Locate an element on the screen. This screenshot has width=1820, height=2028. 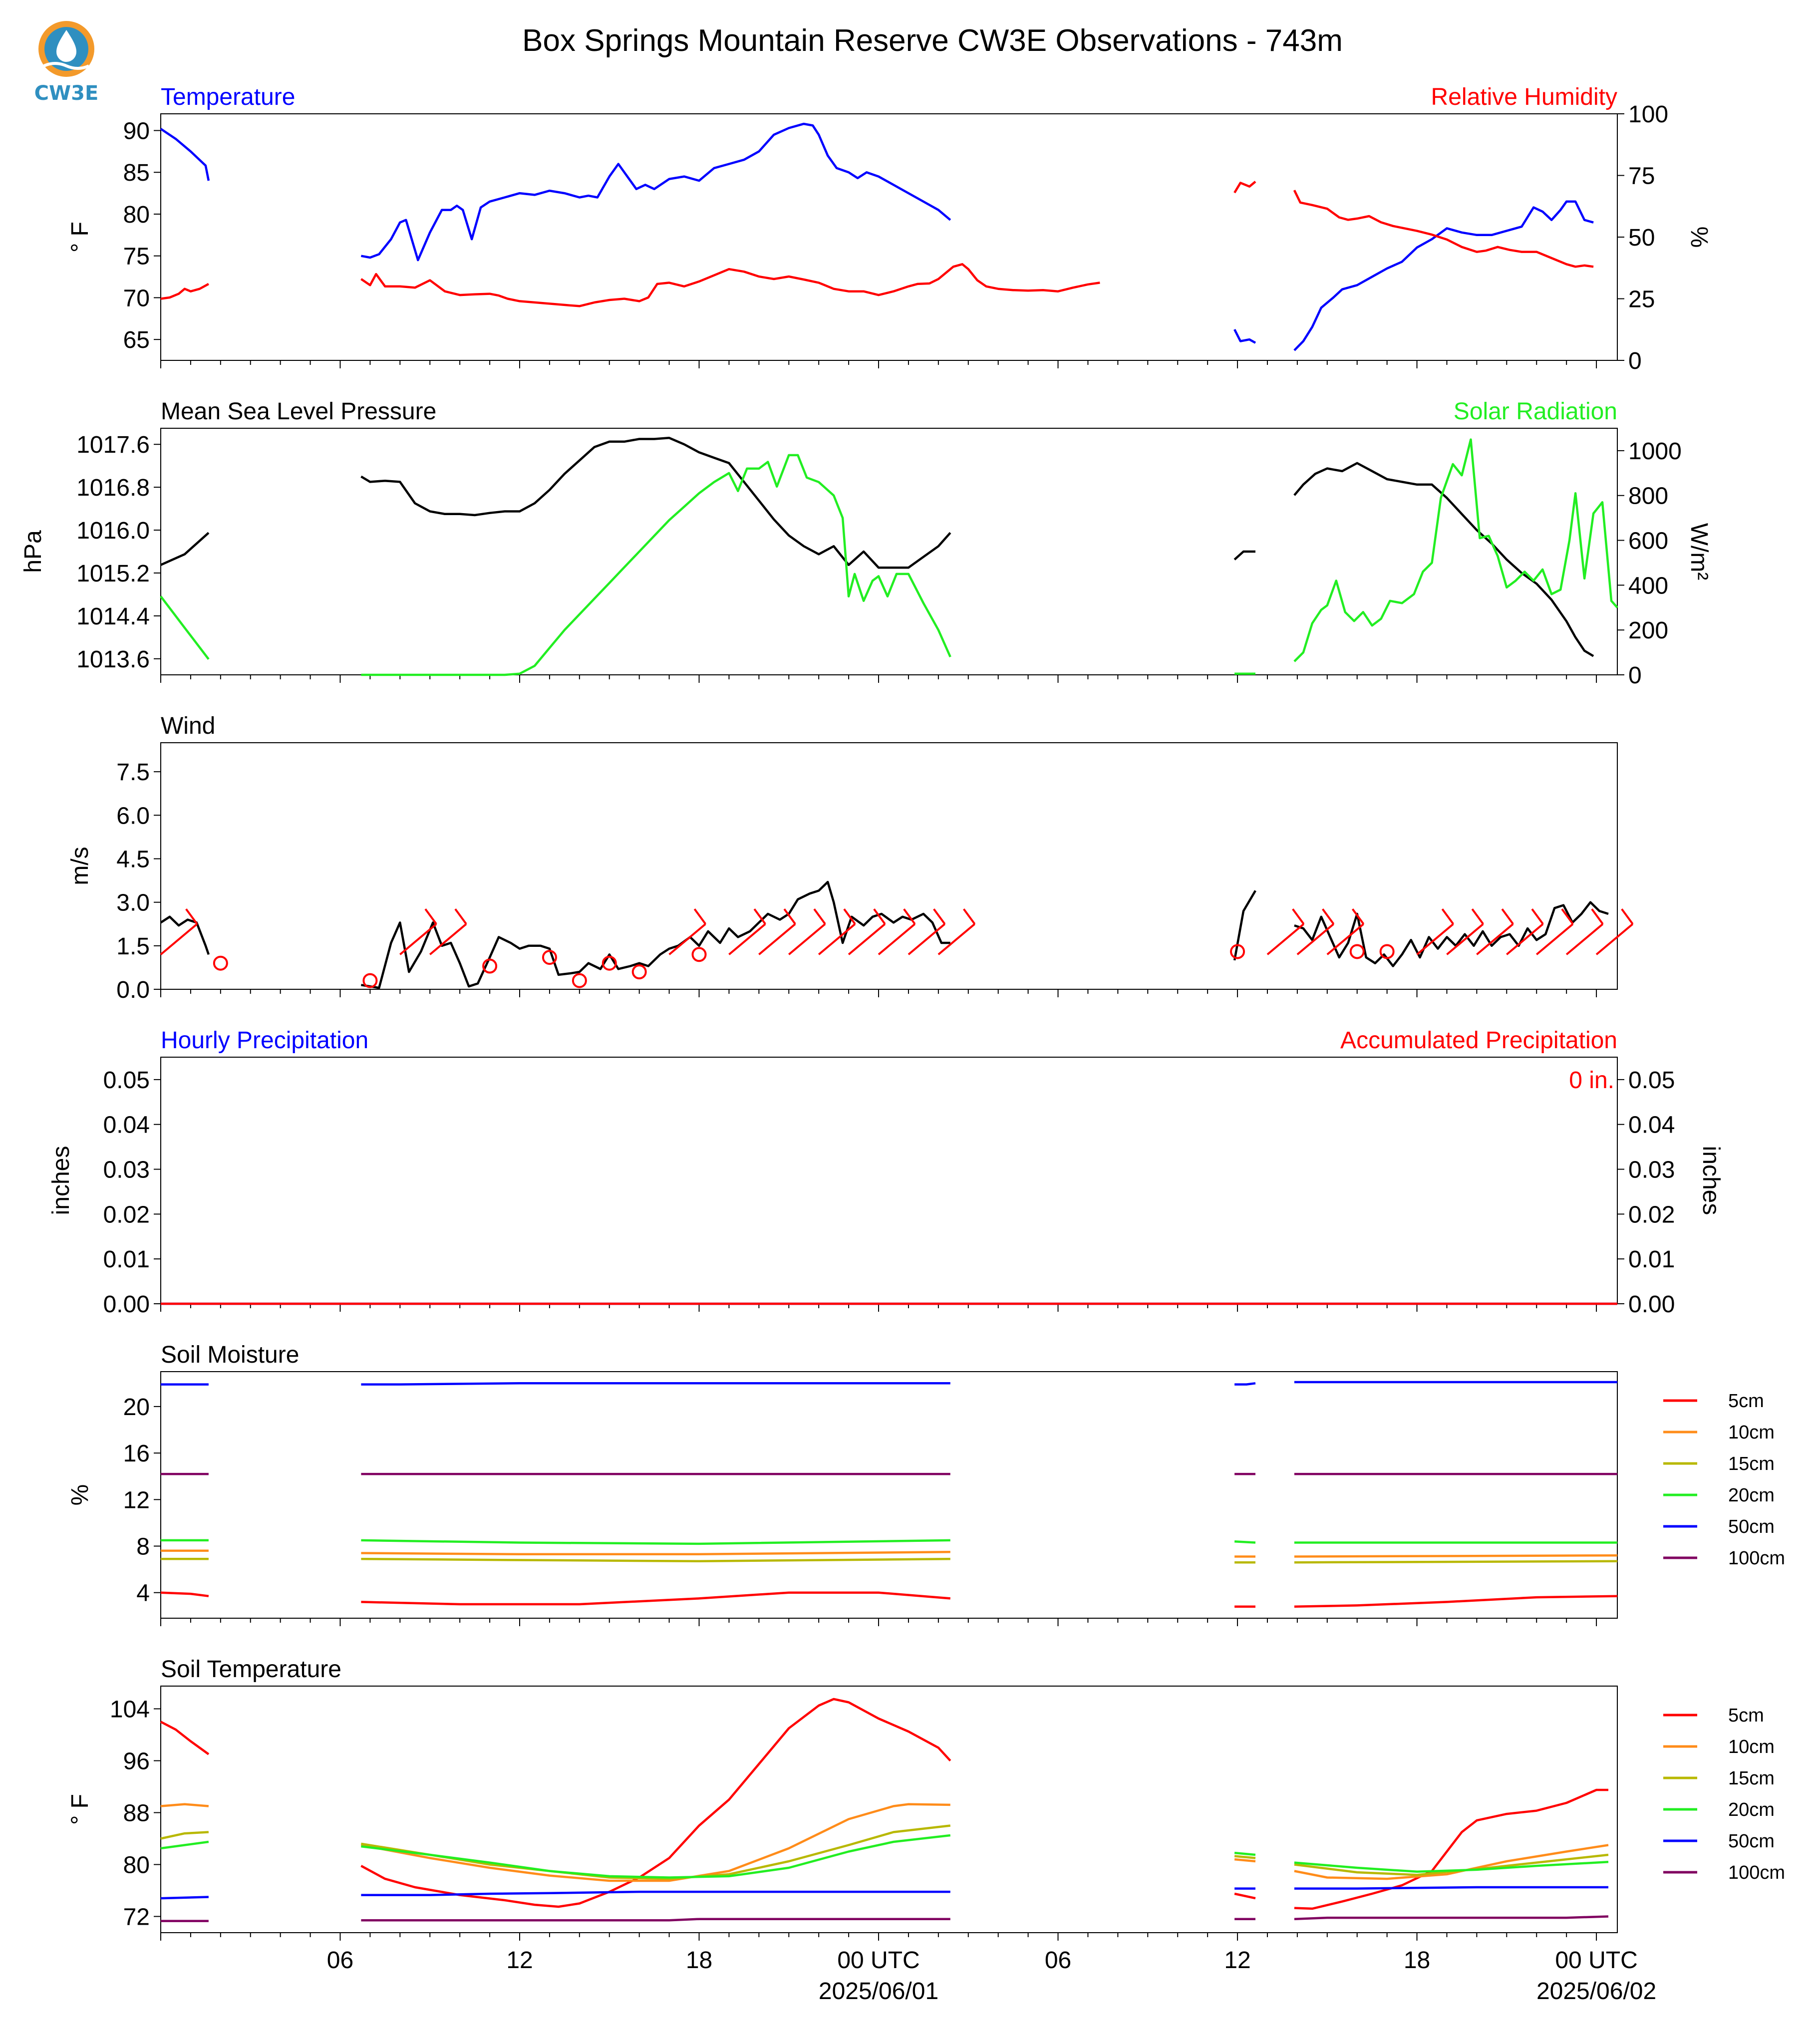
series-line-5cm-seg3 is located at coordinates (1245, 1896).